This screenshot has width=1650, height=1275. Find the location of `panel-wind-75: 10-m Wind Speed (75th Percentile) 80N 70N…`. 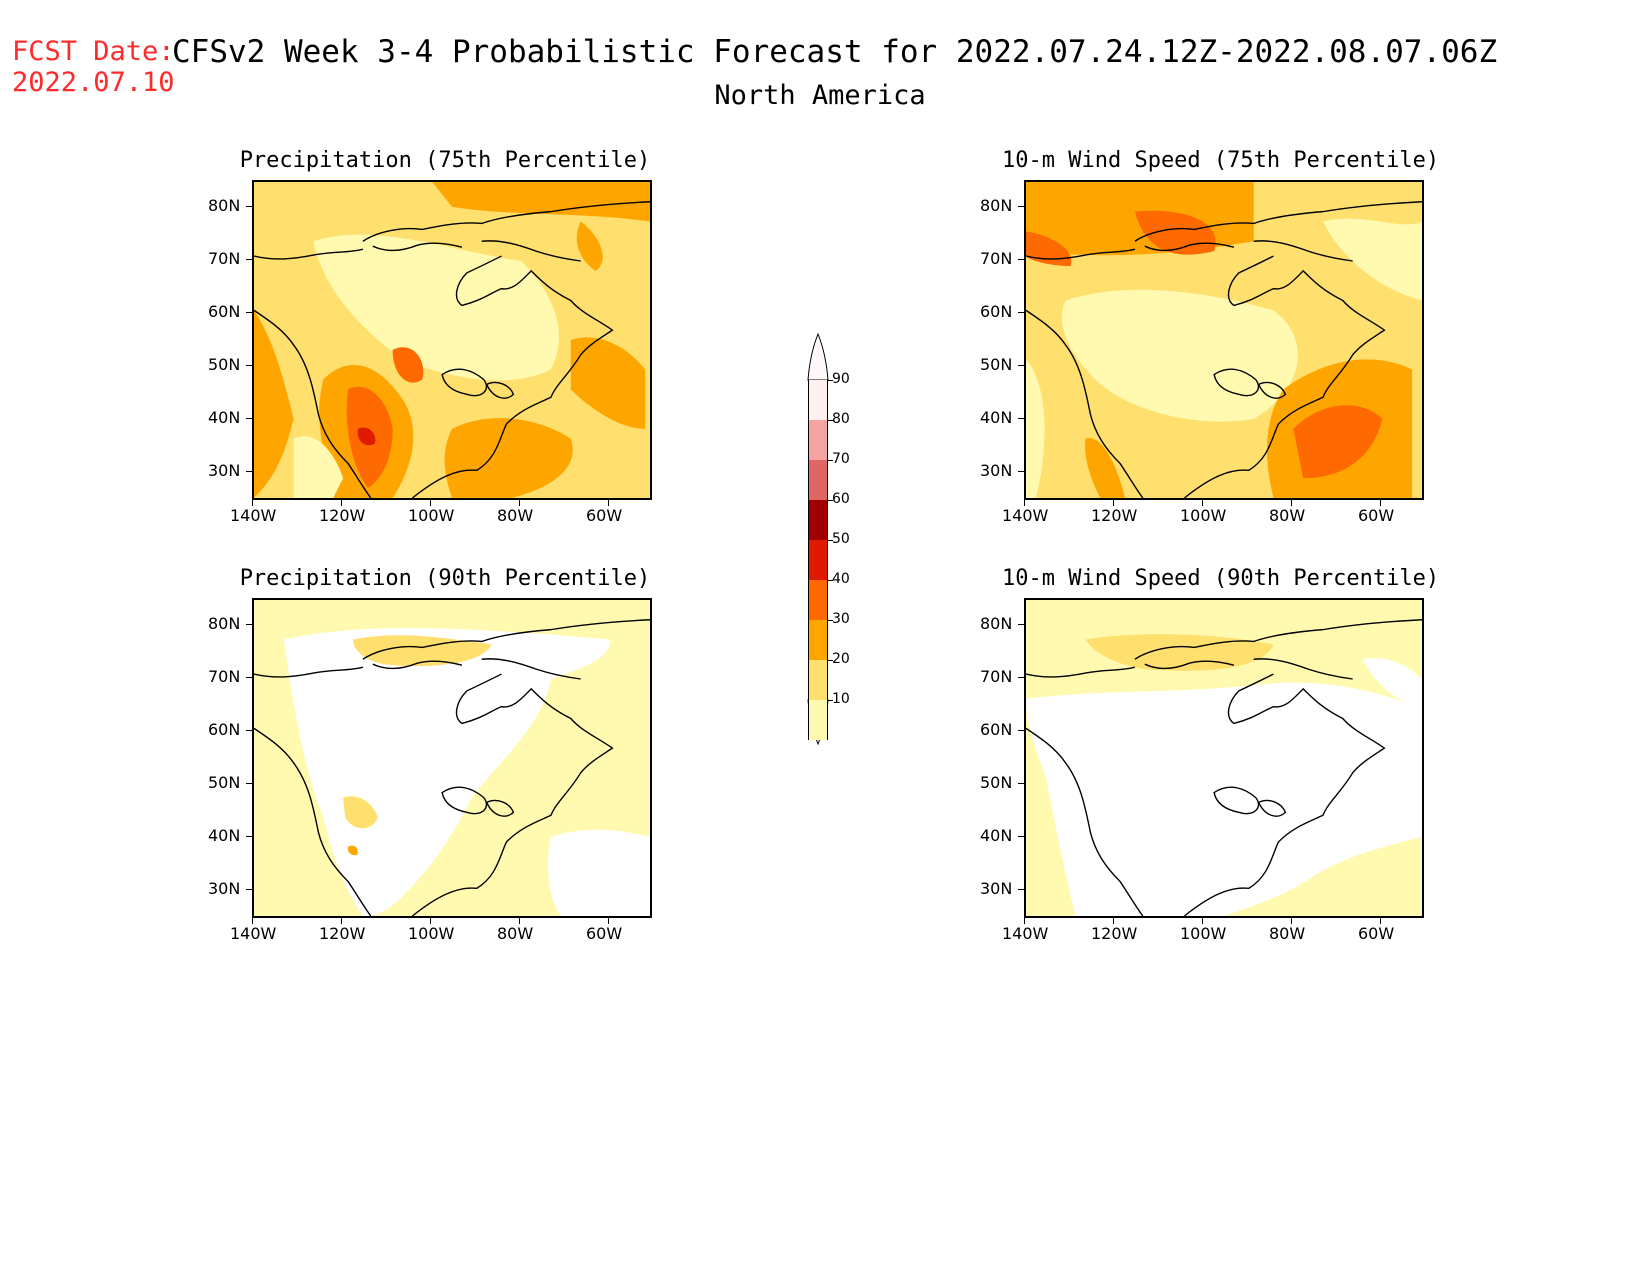

panel-wind-75: 10-m Wind Speed (75th Percentile) 80N 70N… is located at coordinates (1209, 336).